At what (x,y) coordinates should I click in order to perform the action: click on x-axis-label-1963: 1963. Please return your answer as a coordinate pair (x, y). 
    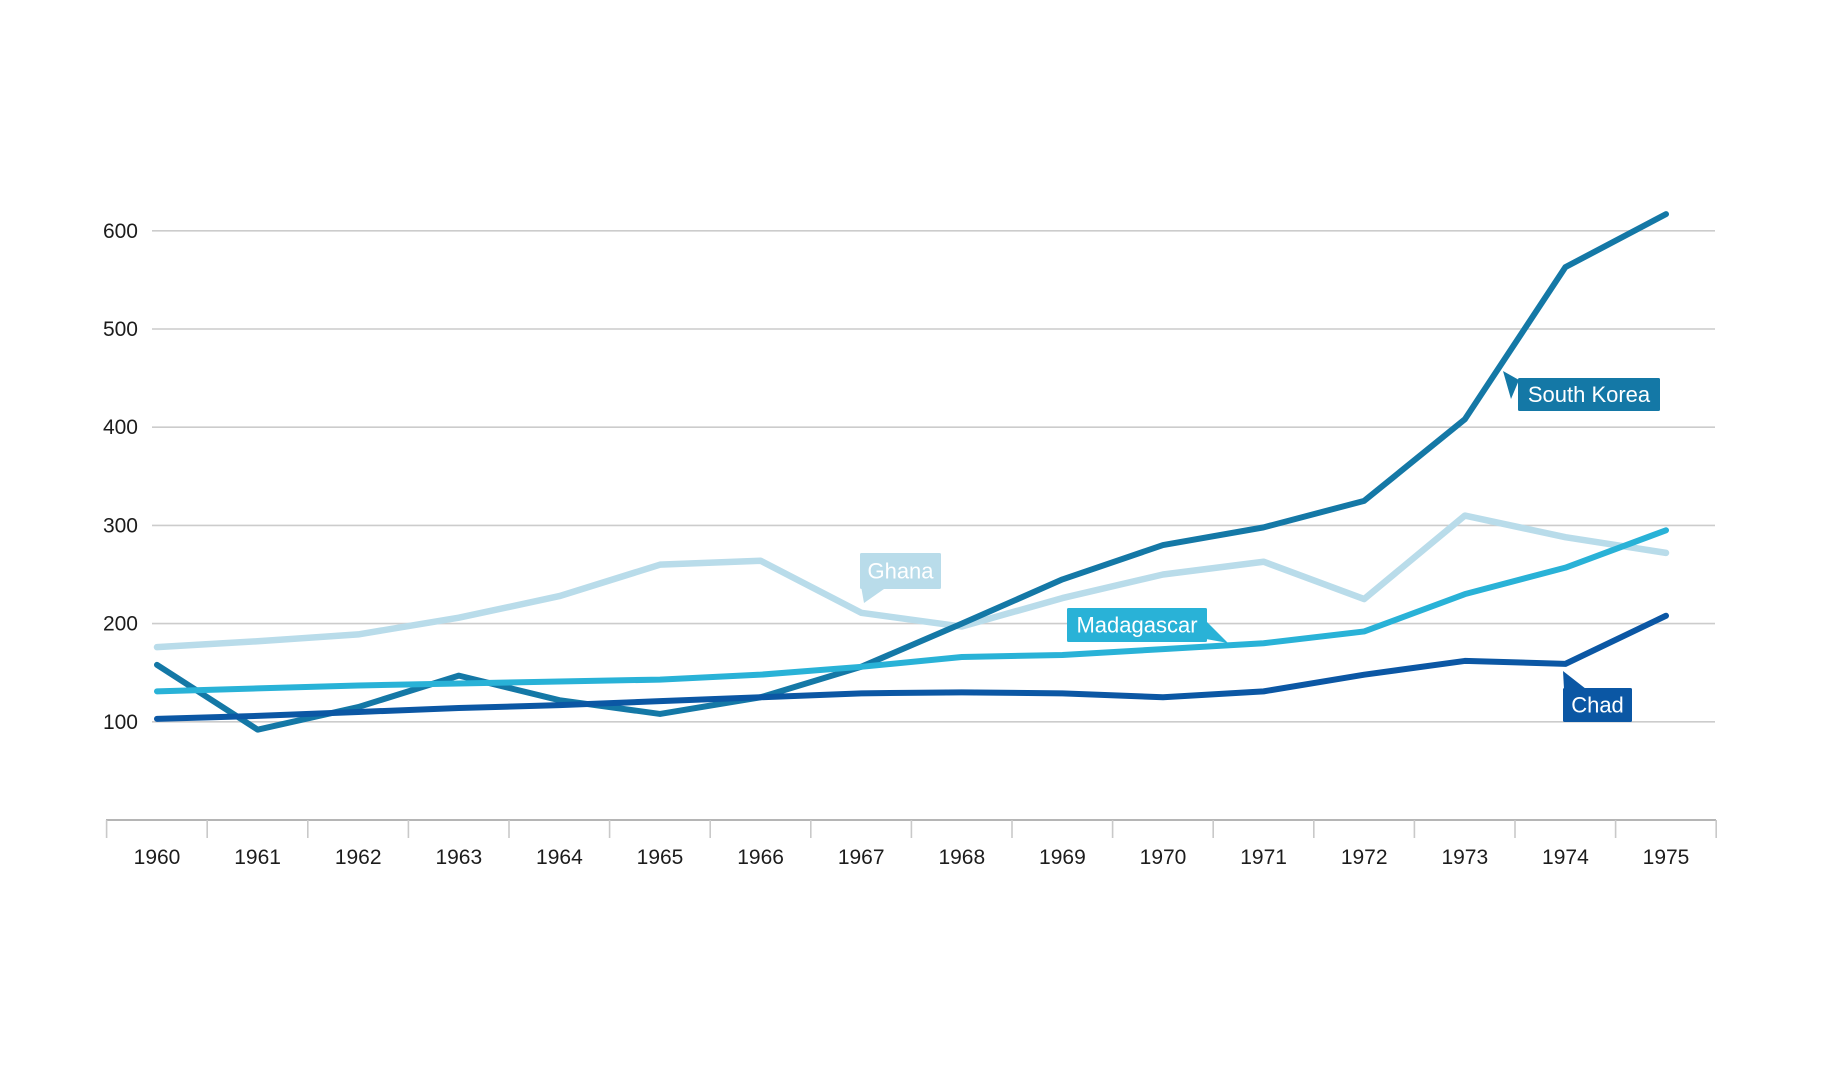
    Looking at the image, I should click on (458, 857).